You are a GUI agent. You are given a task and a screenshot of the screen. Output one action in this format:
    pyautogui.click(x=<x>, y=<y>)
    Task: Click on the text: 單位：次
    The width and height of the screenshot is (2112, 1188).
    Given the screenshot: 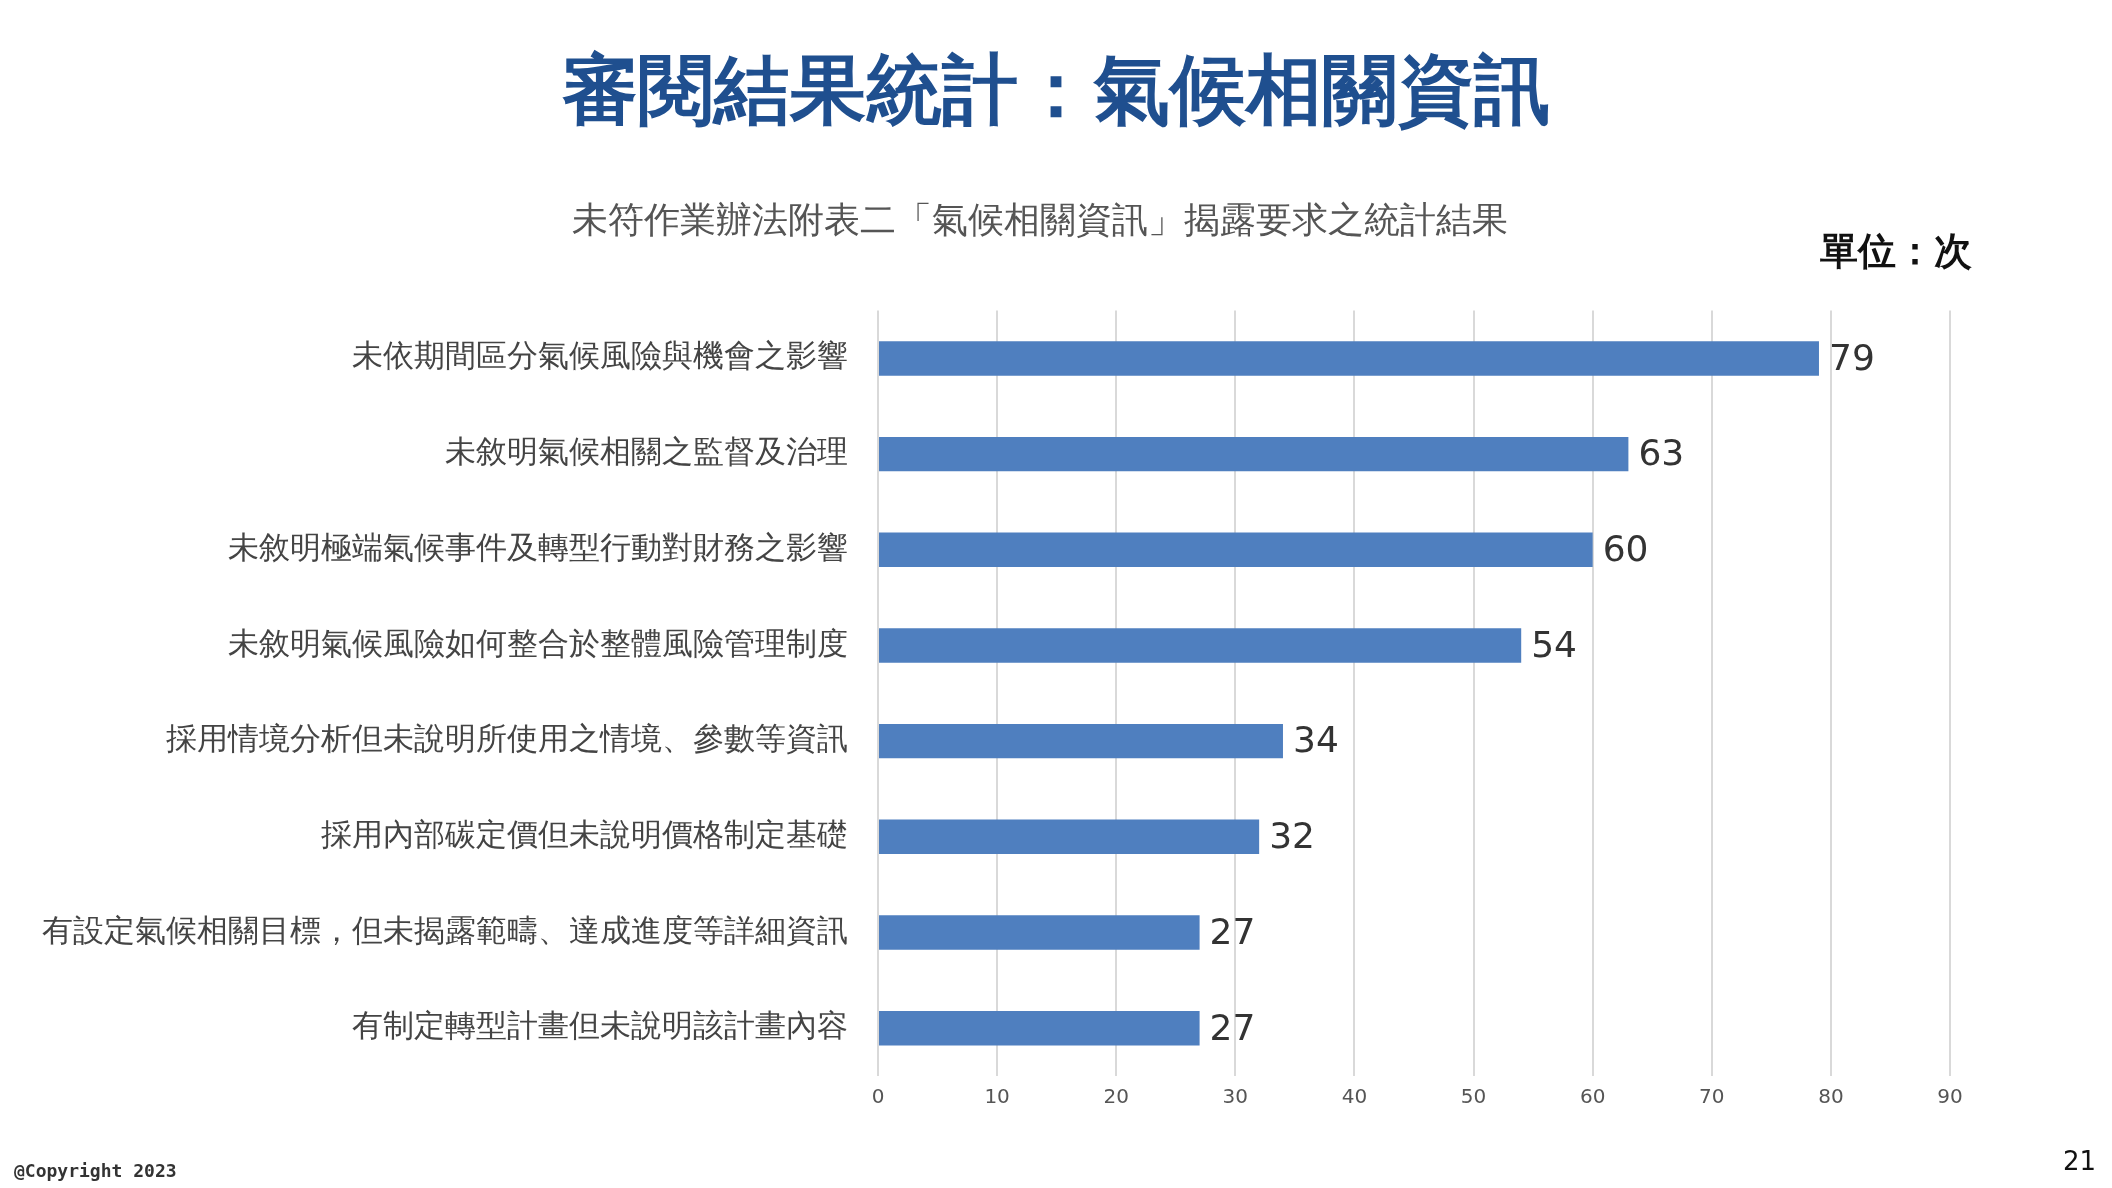 What is the action you would take?
    pyautogui.click(x=1896, y=251)
    